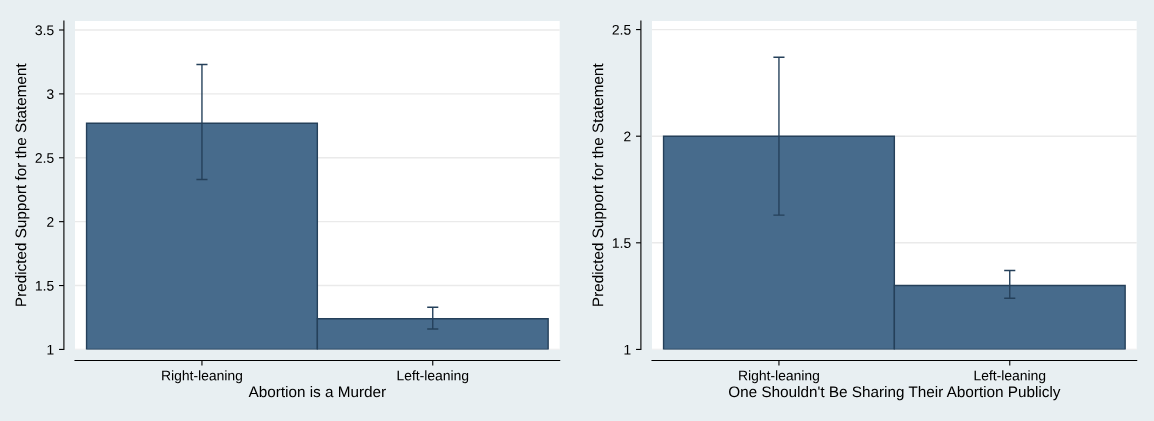 The width and height of the screenshot is (1154, 421). I want to click on y-tick-label: 3.5, so click(44, 30).